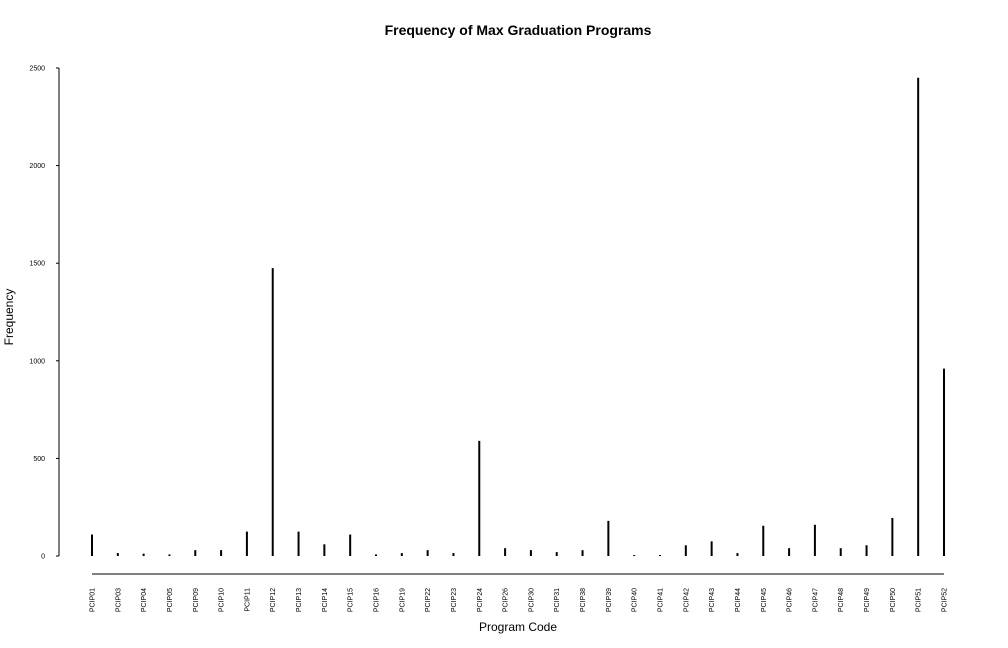  I want to click on x-tick-label: PCIP50, so click(893, 600).